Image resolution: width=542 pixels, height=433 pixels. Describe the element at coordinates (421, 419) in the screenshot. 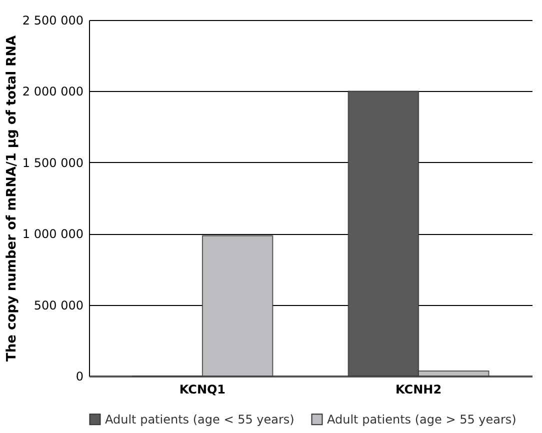

I see `legend-label: Adult patients (age > 55 years)` at that location.